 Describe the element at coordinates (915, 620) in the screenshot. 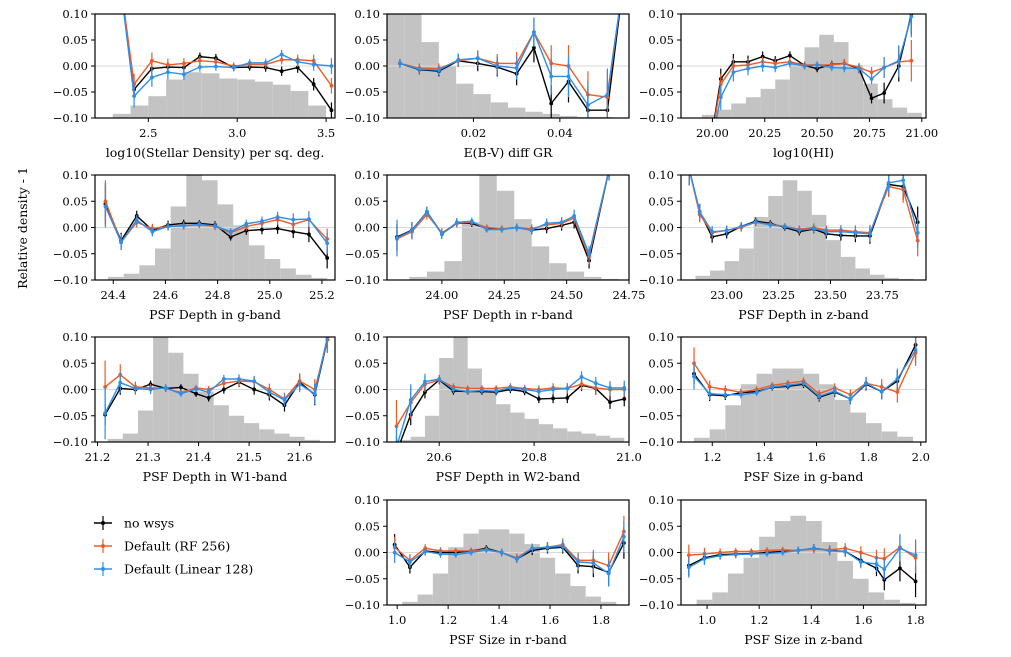

I see `x-tick-label: 1.8` at that location.